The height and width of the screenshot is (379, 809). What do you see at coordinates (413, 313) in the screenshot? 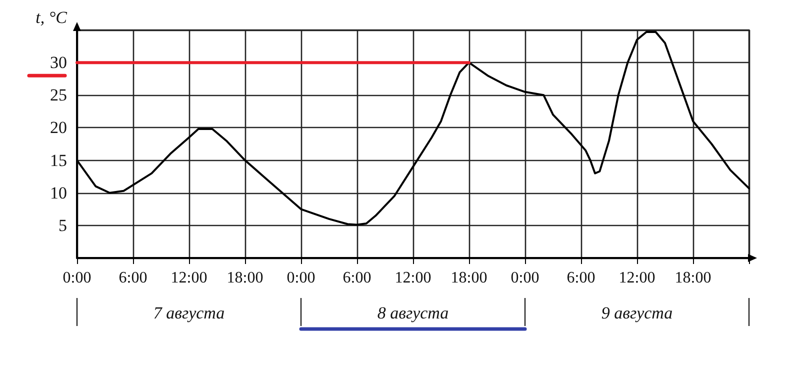
I see `text: 8 августа` at bounding box center [413, 313].